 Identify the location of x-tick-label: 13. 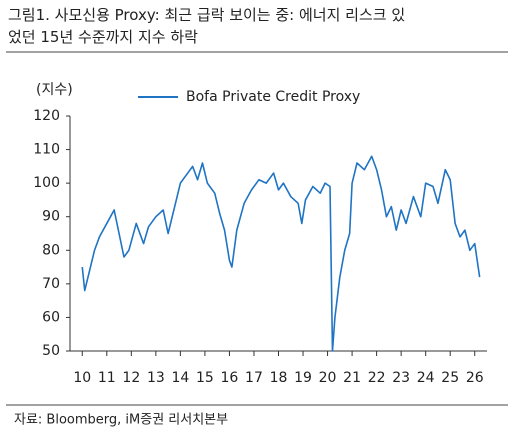
(156, 378).